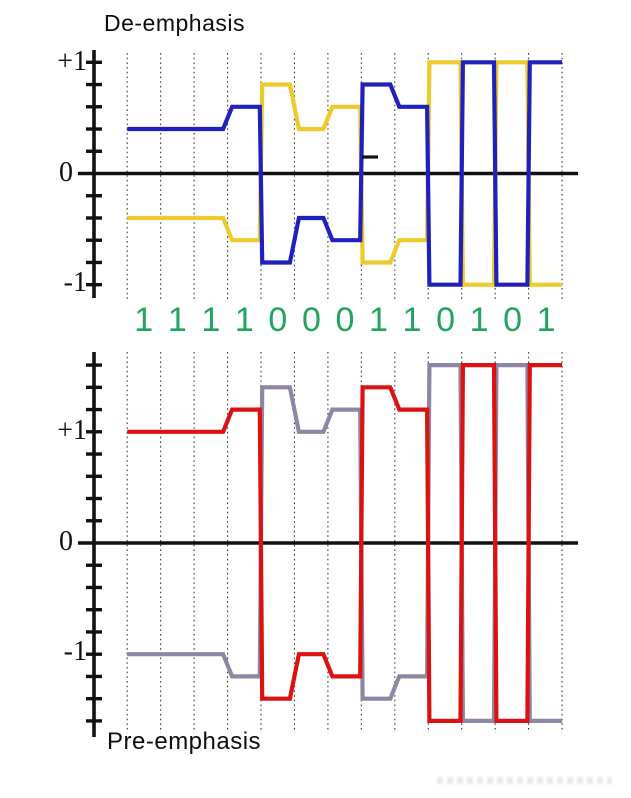 This screenshot has height=798, width=631. Describe the element at coordinates (72, 61) in the screenshot. I see `top-ytick-label-plus1: +1` at that location.